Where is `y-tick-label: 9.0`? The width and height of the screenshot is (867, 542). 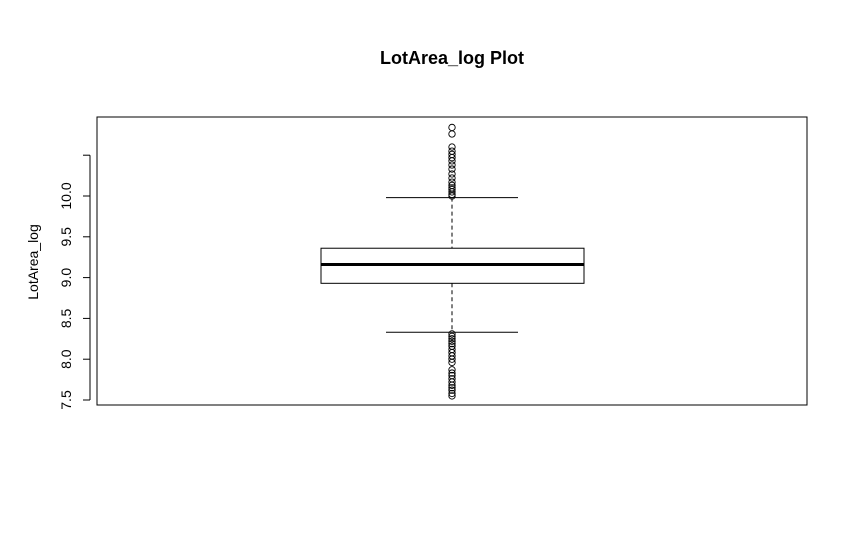 y-tick-label: 9.0 is located at coordinates (66, 278).